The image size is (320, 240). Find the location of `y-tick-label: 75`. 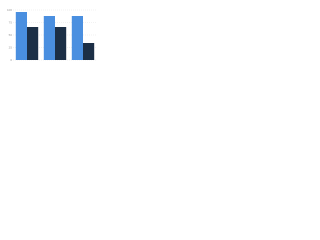

y-tick-label: 75 is located at coordinates (11, 22).